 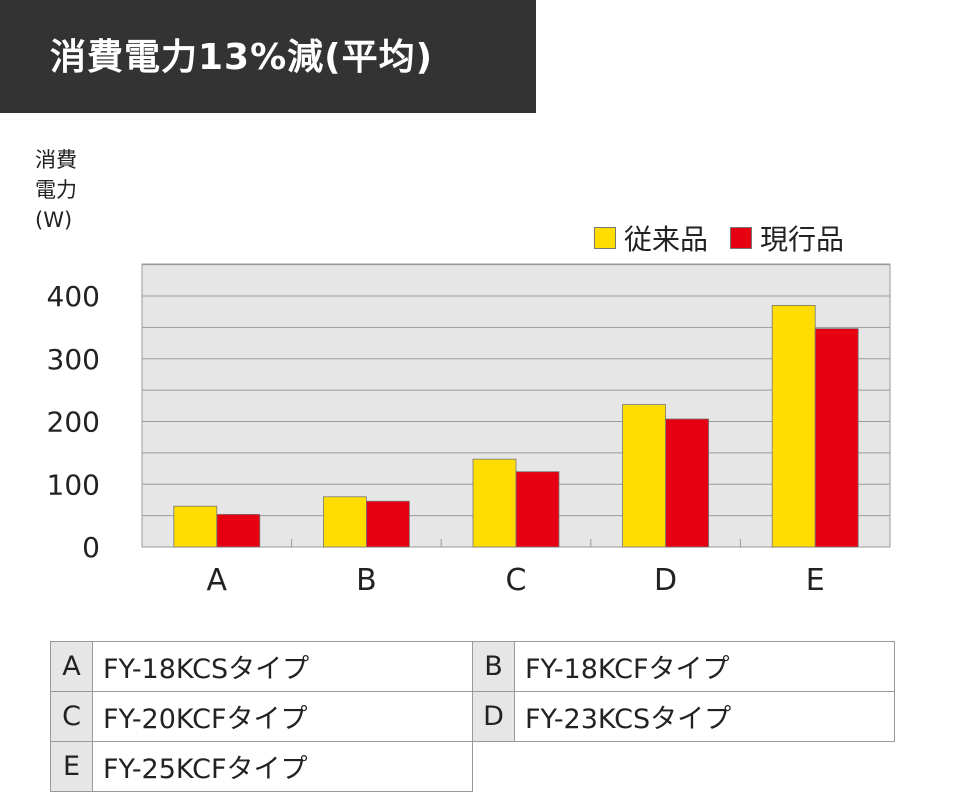 I want to click on model-key: B, so click(x=493, y=666).